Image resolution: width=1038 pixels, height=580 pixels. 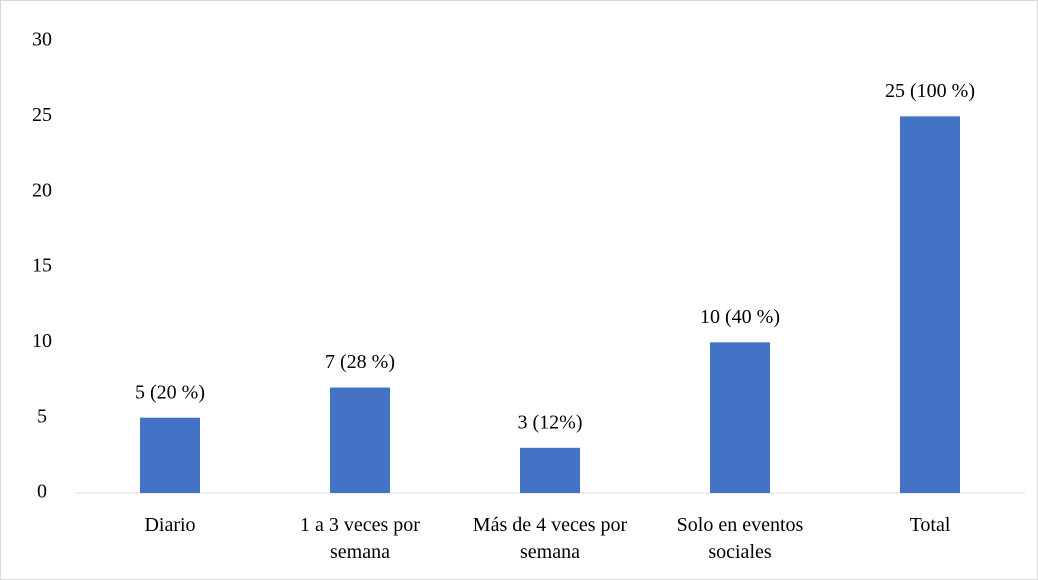 I want to click on x-tick-label: Total, so click(x=930, y=525).